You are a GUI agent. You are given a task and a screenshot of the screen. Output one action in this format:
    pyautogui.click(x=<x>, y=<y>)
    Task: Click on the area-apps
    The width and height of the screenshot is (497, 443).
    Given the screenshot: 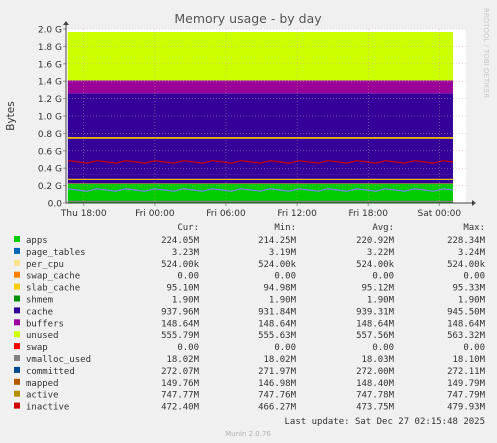 What is the action you would take?
    pyautogui.click(x=260, y=193)
    